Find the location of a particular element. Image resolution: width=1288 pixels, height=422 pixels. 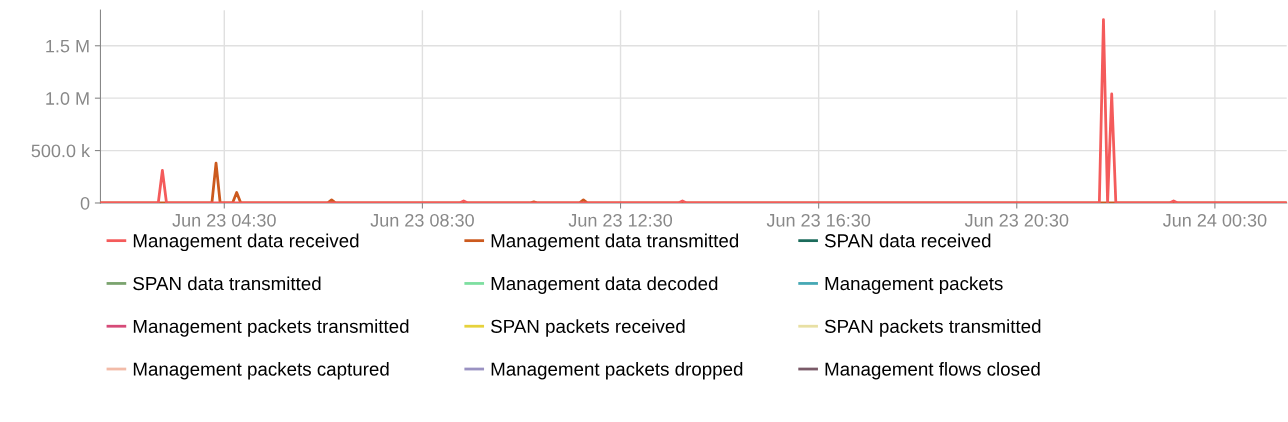

y-tick-label: 500.0 k is located at coordinates (61, 151).